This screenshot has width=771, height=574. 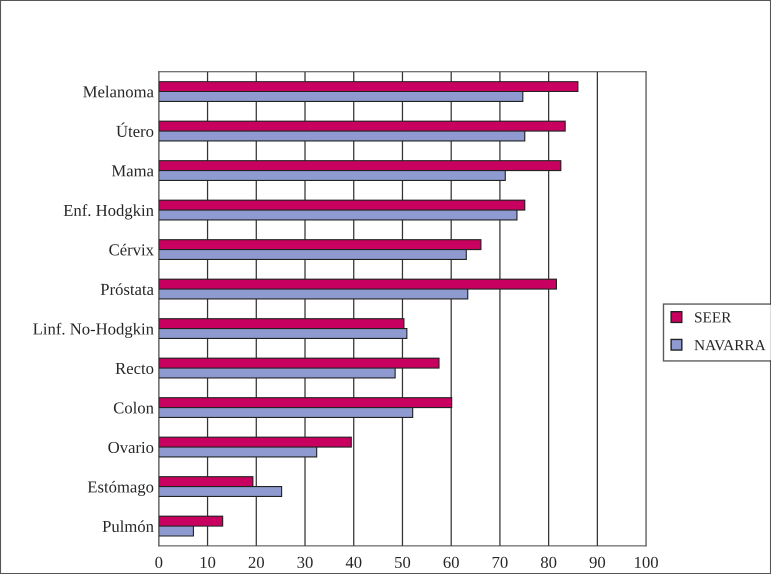 I want to click on y-tick-label: Ovario, so click(x=131, y=448).